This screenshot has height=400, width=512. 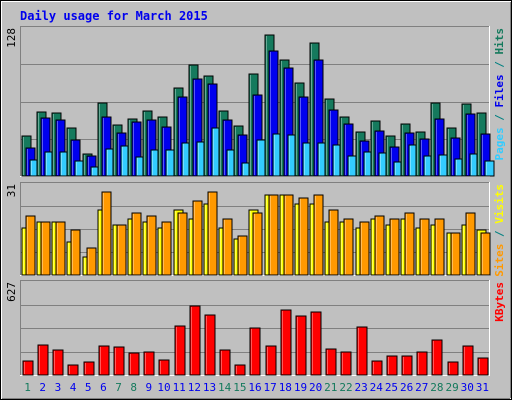 I want to click on bar-sites-day-6-fill, so click(x=106, y=233).